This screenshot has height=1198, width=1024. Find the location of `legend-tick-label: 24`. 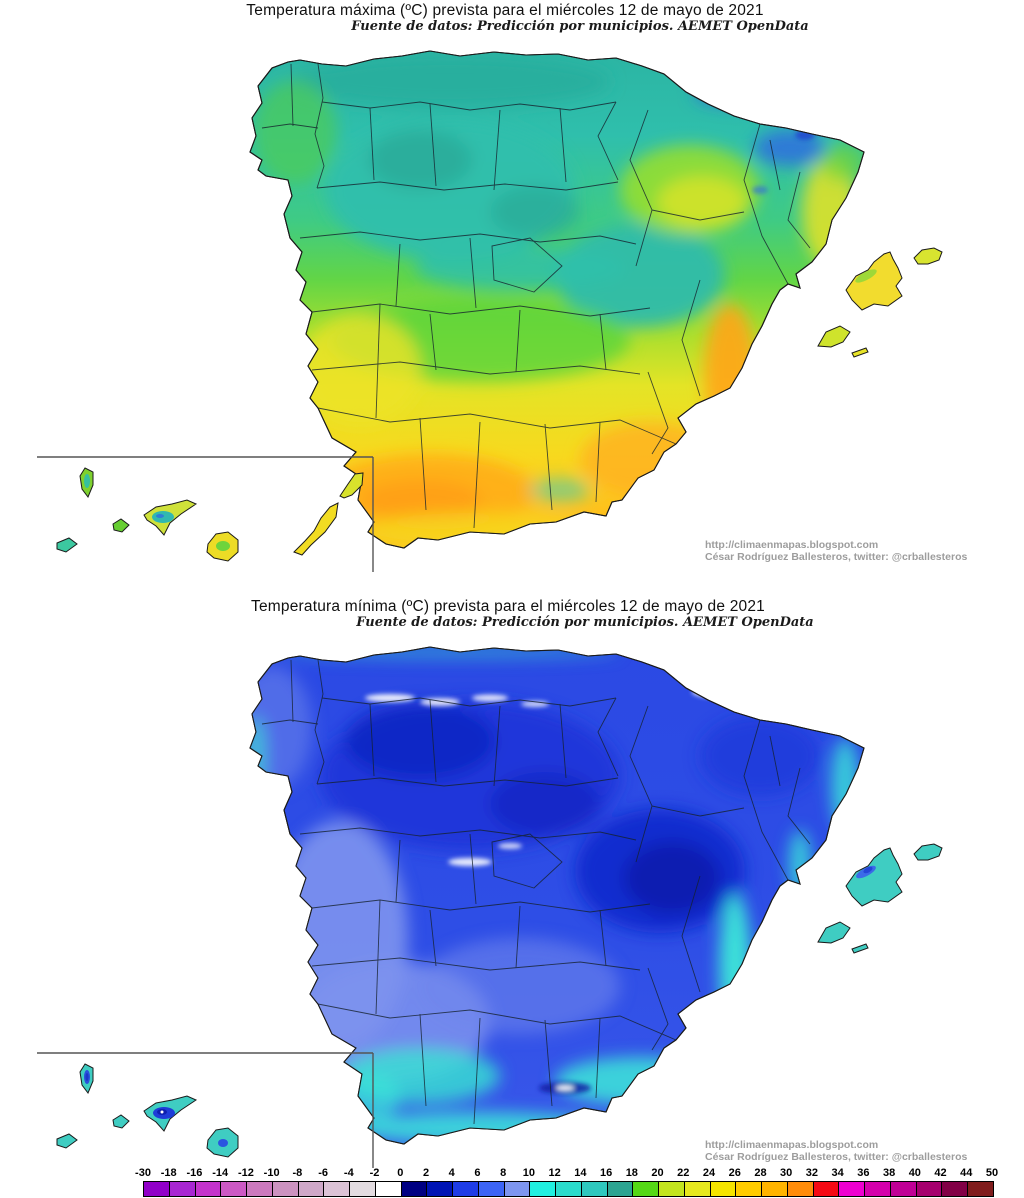

legend-tick-label: 24 is located at coordinates (709, 1173).